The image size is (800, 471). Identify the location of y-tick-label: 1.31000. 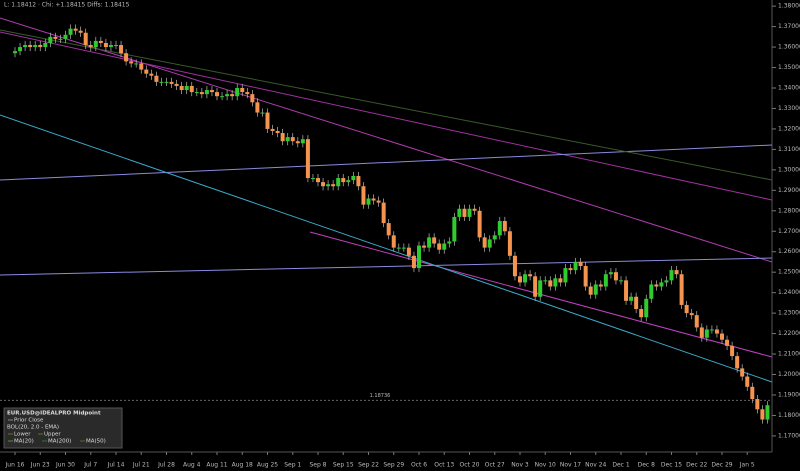
(789, 149).